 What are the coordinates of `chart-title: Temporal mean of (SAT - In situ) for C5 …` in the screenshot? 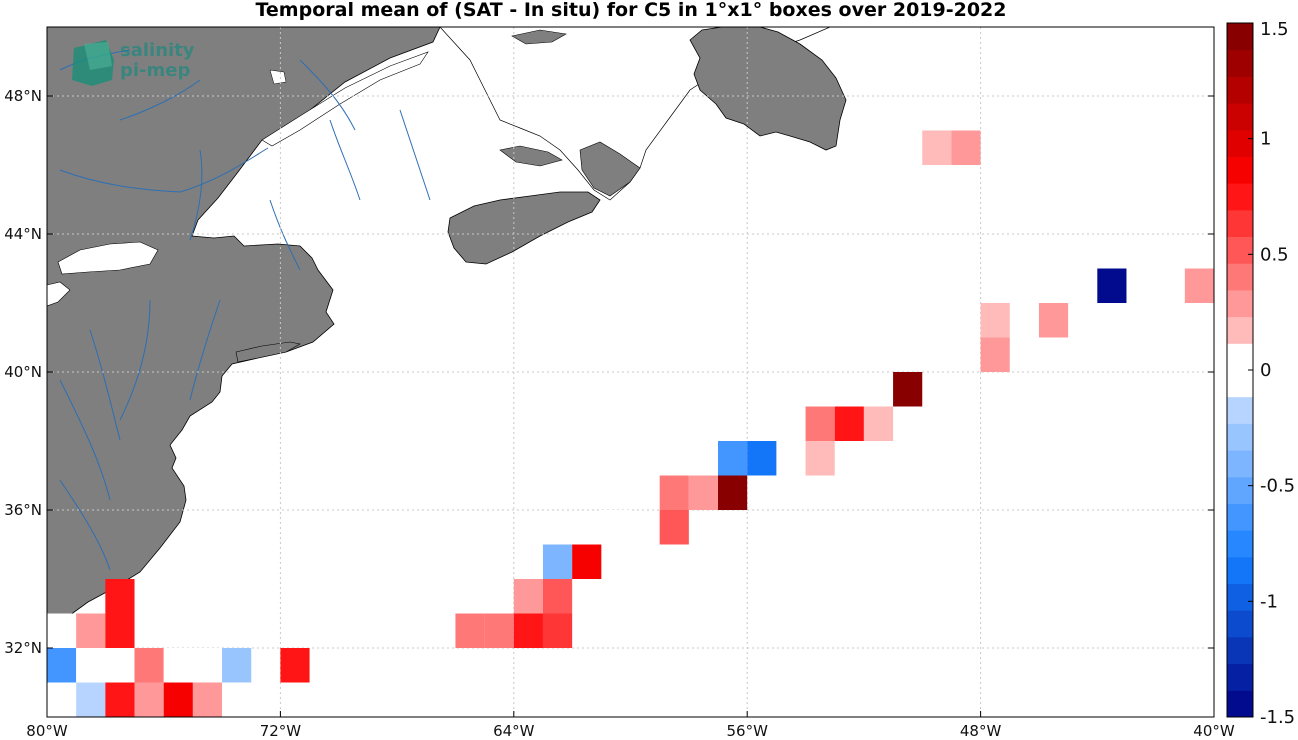 It's located at (630, 10).